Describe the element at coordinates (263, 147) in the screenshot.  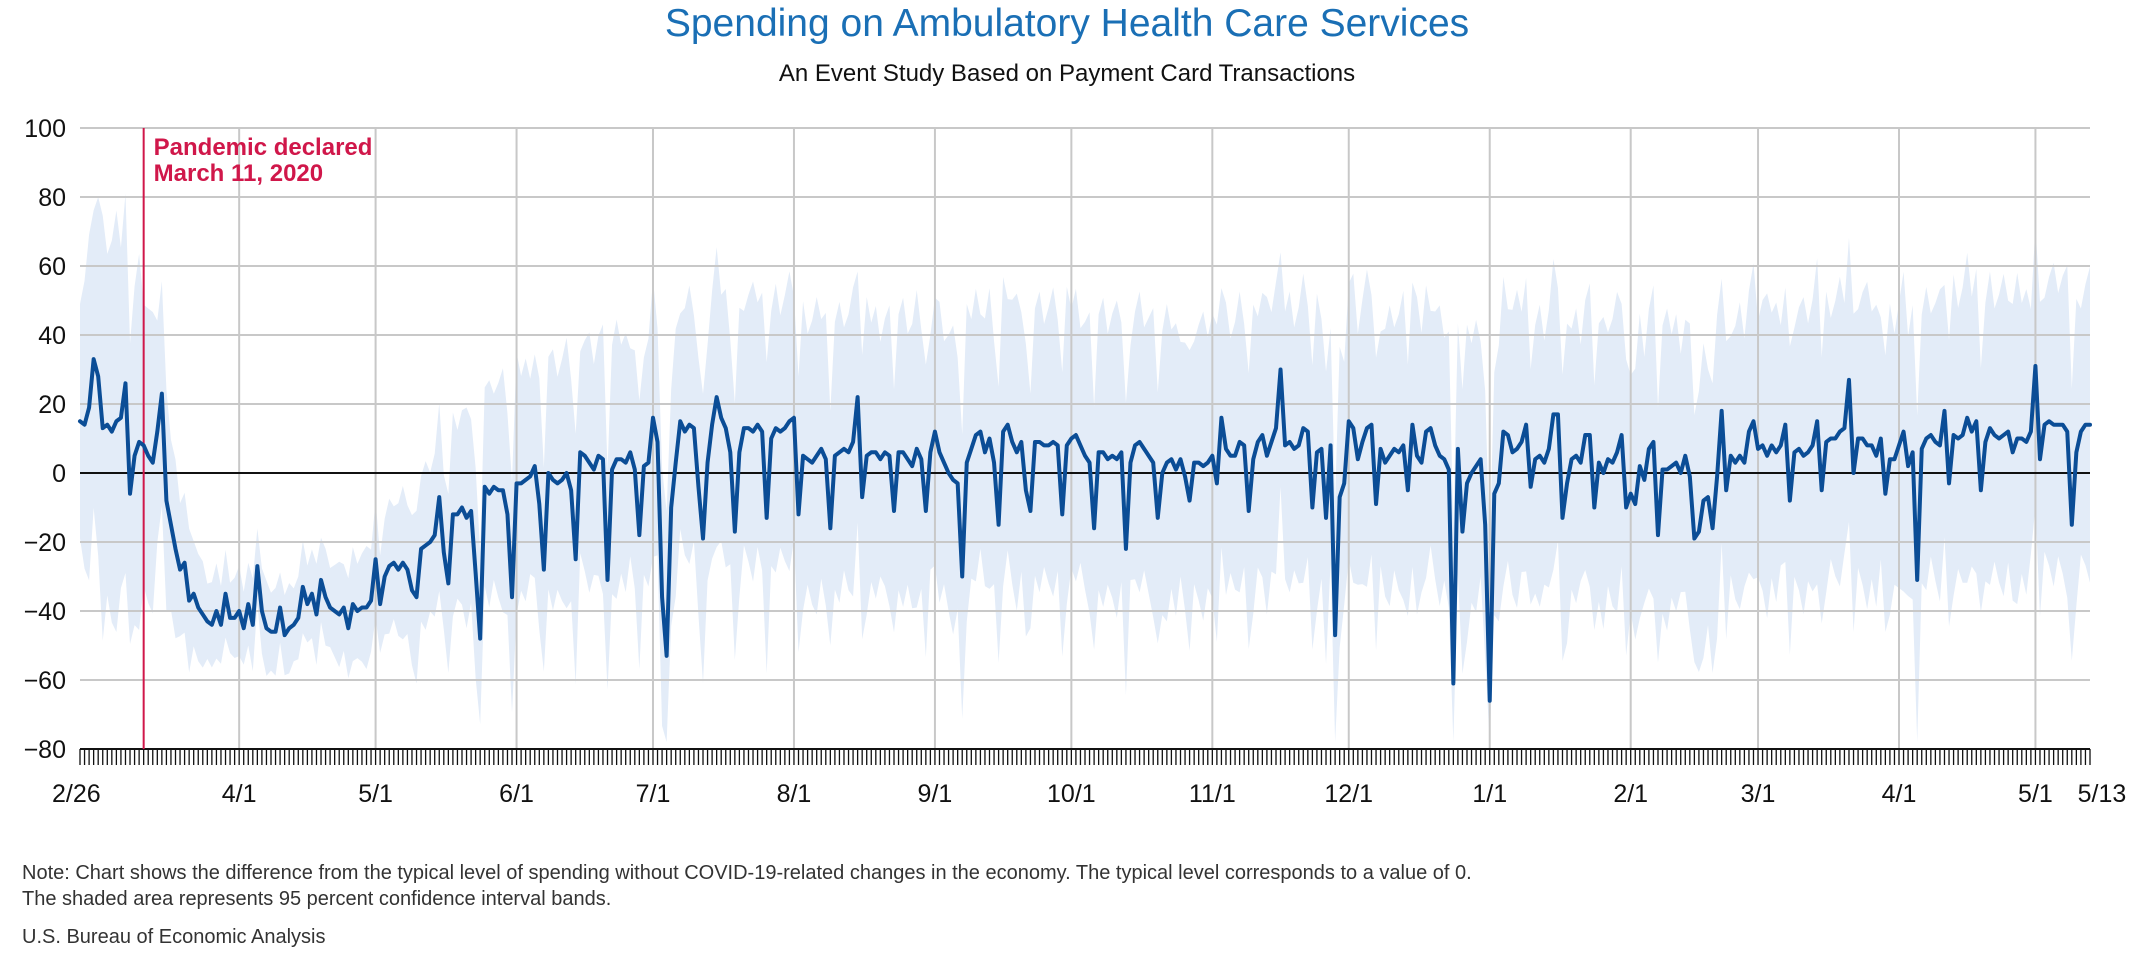
I see `event-label-line-1: Pandemic declared` at that location.